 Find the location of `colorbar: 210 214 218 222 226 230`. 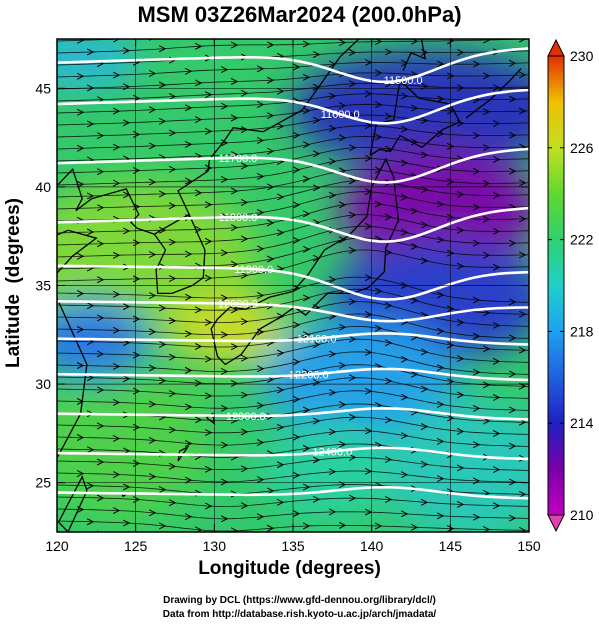

colorbar: 210 214 218 222 226 230 is located at coordinates (570, 285).